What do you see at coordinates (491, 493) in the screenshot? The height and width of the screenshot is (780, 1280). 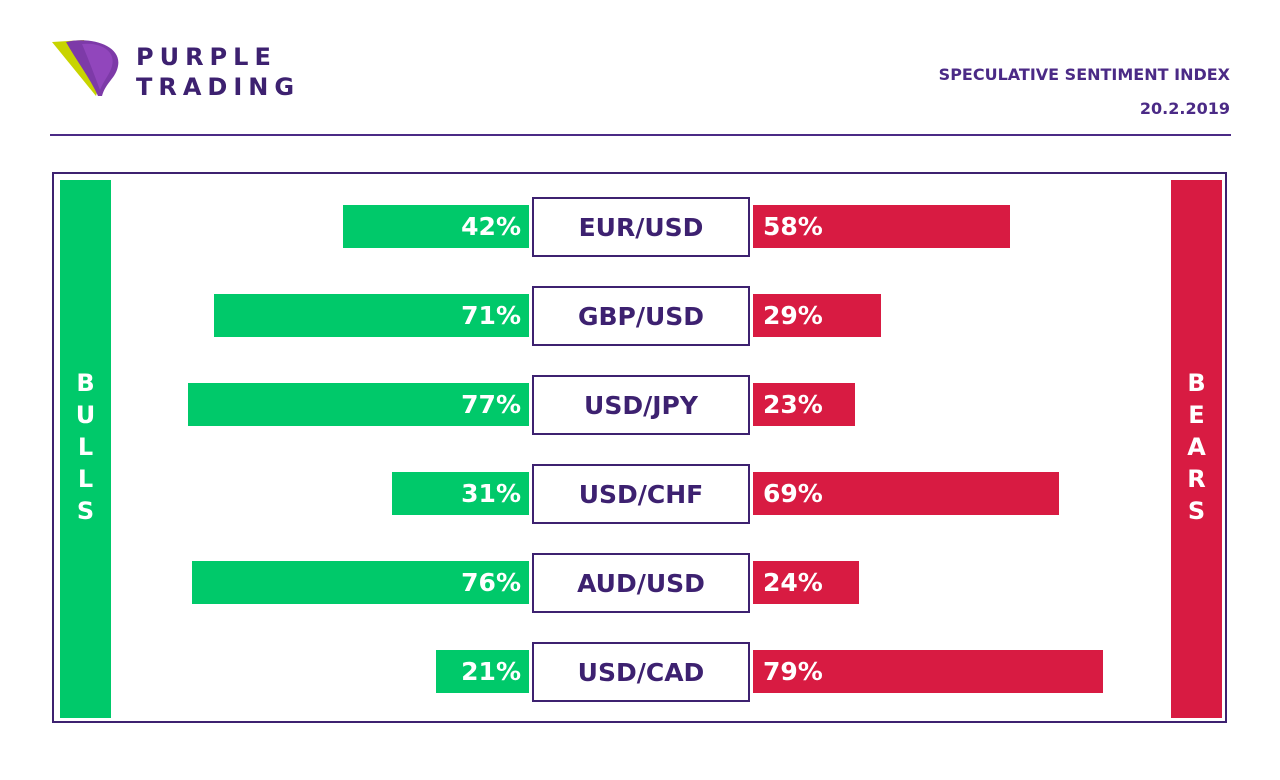 I see `bull-value-label: 31%` at bounding box center [491, 493].